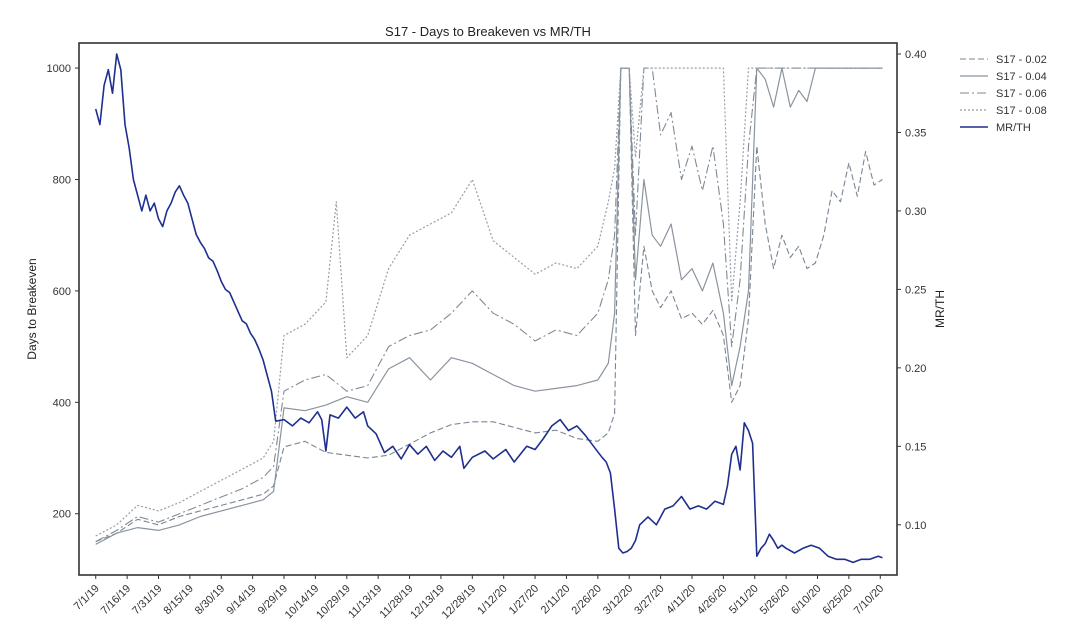  What do you see at coordinates (915, 133) in the screenshot?
I see `y2-tick-label: 0.35` at bounding box center [915, 133].